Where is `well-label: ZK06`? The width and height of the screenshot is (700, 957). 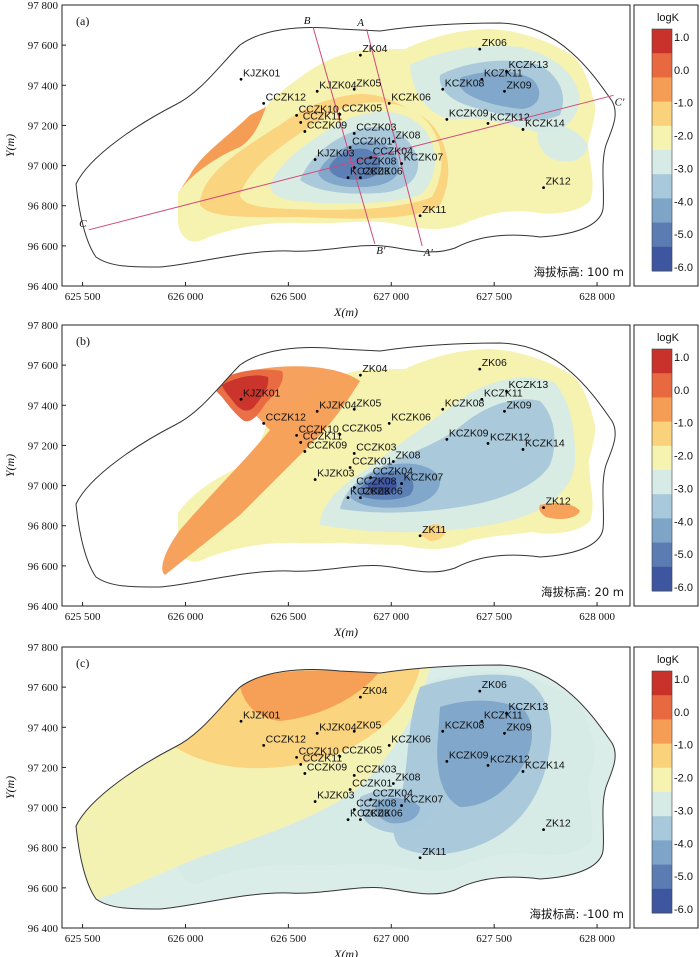 well-label: ZK06 is located at coordinates (494, 43).